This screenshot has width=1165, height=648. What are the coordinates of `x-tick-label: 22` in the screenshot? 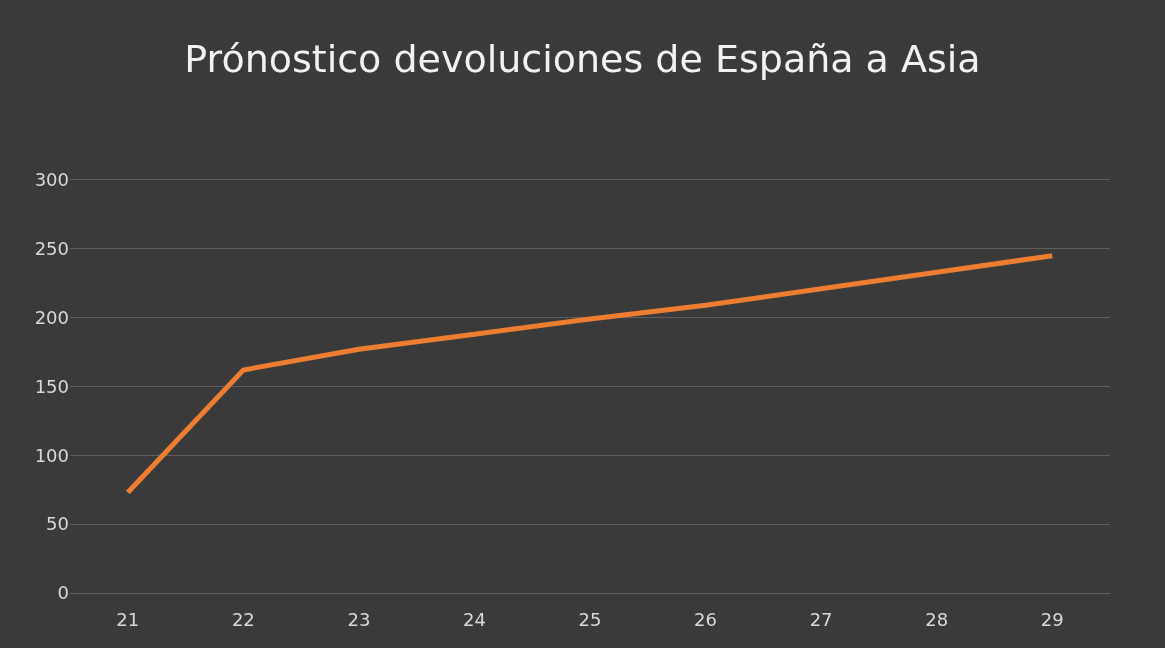 It's located at (243, 619).